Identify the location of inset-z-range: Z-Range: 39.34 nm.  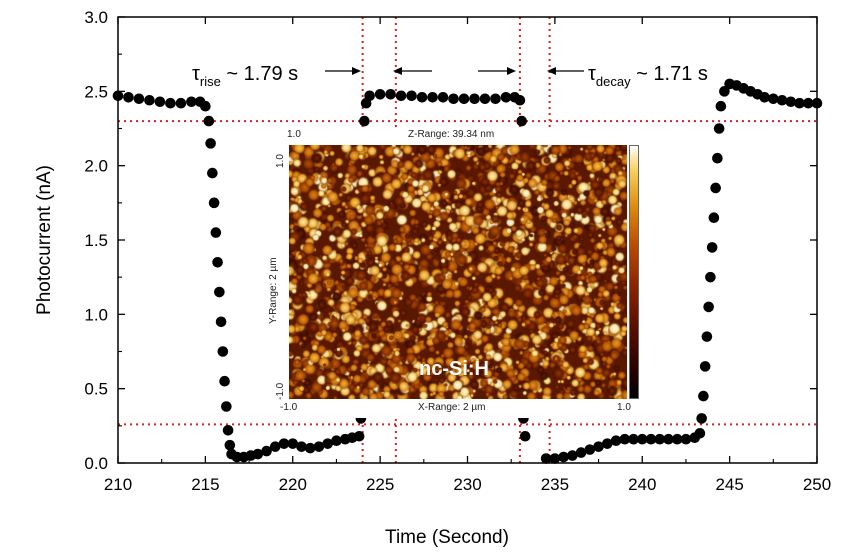
(451, 134).